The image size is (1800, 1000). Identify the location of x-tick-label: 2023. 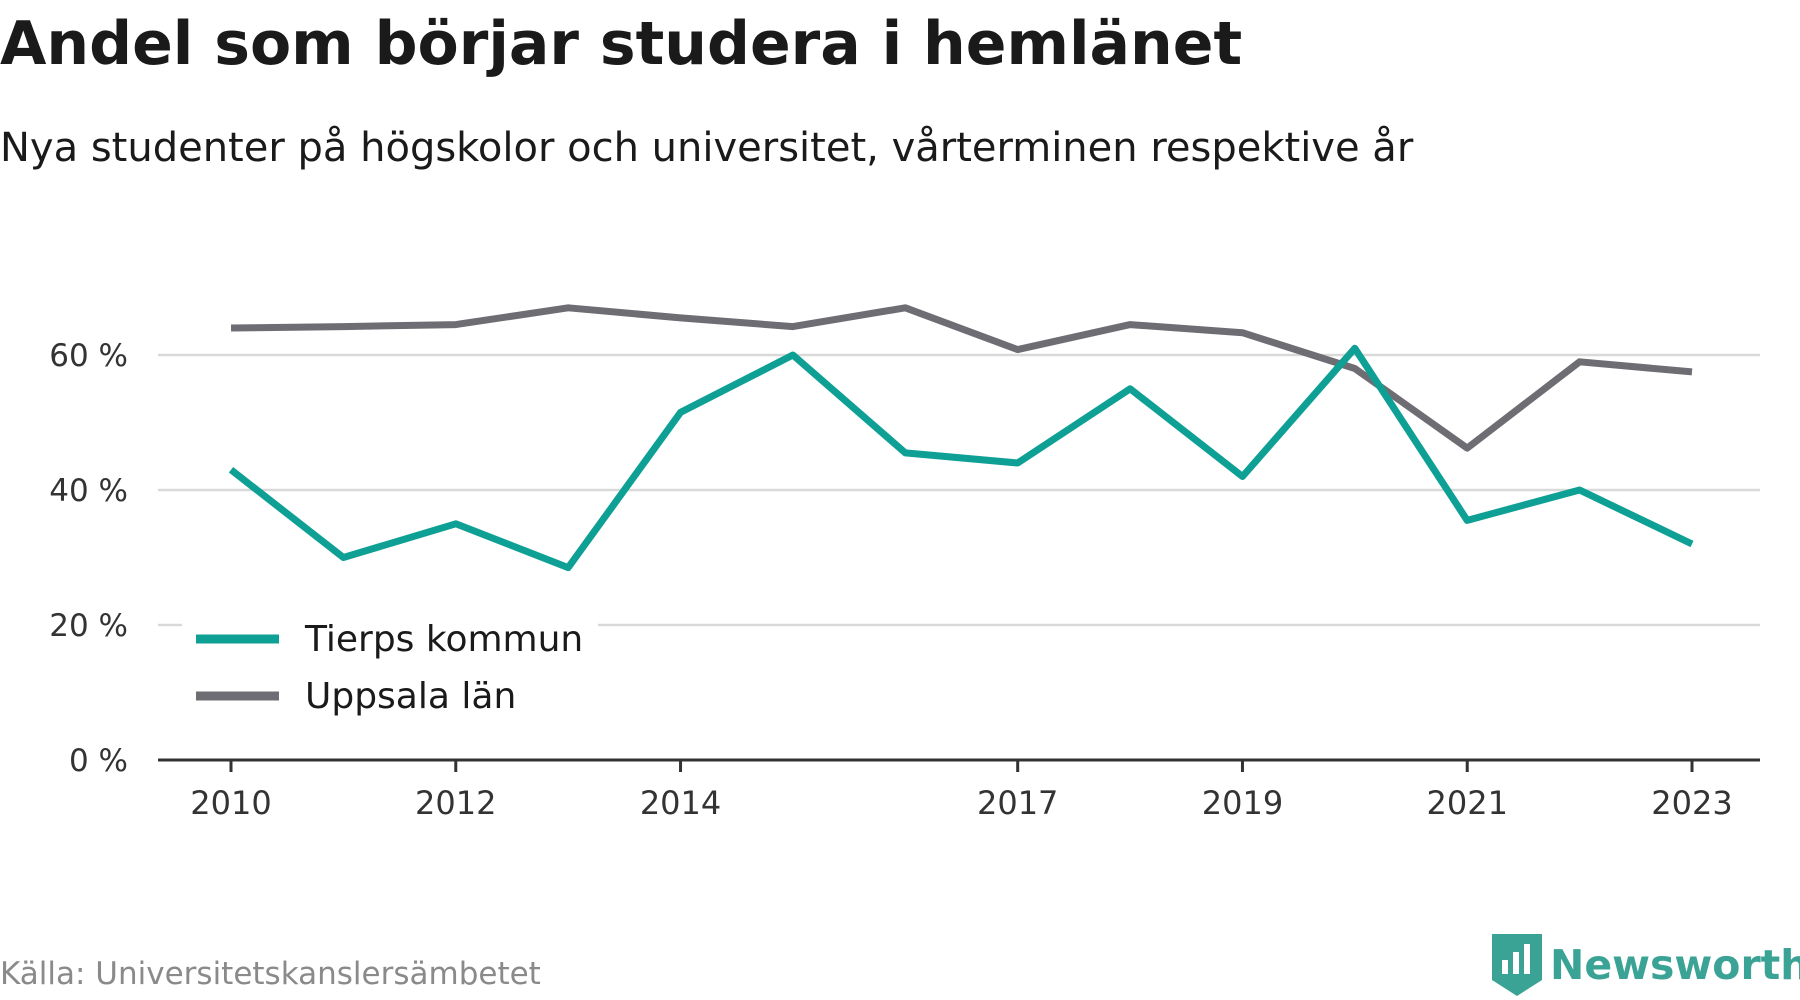
(1691, 803).